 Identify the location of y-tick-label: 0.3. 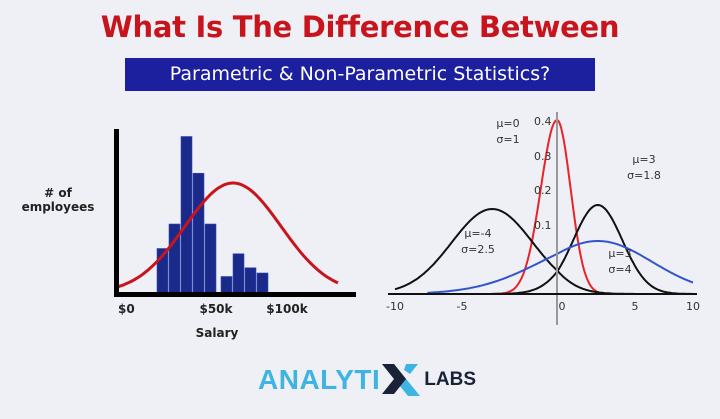
(543, 156).